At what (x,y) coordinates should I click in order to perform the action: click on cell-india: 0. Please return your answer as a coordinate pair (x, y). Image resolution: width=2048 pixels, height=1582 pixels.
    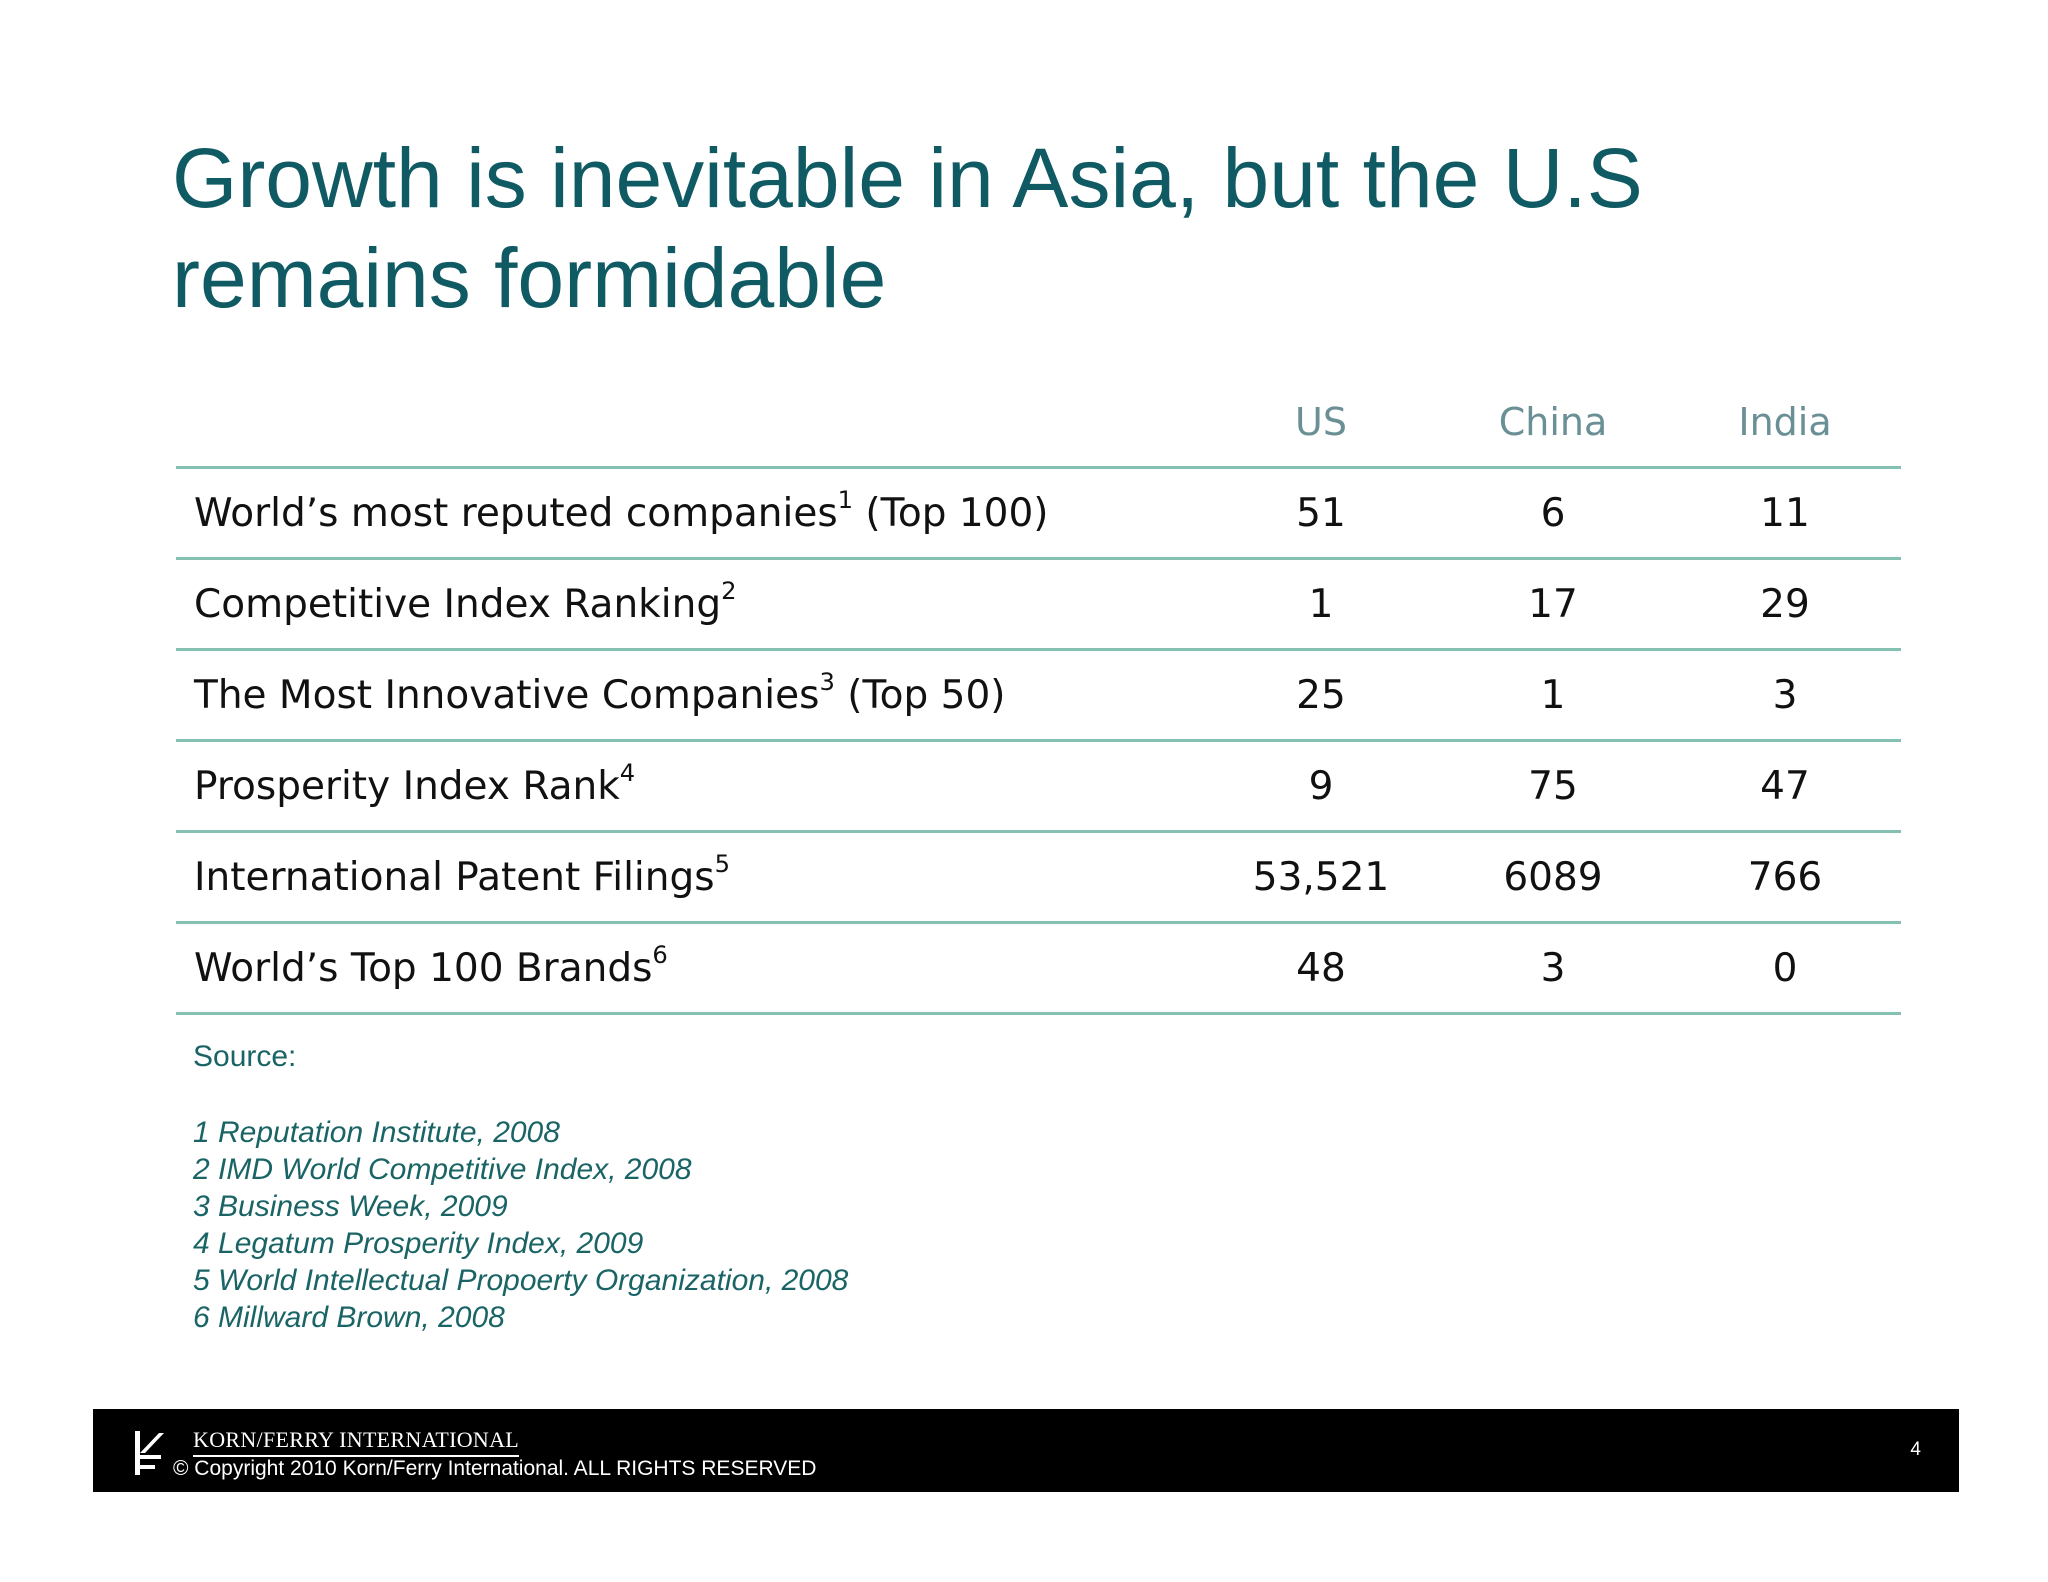
    Looking at the image, I should click on (1785, 968).